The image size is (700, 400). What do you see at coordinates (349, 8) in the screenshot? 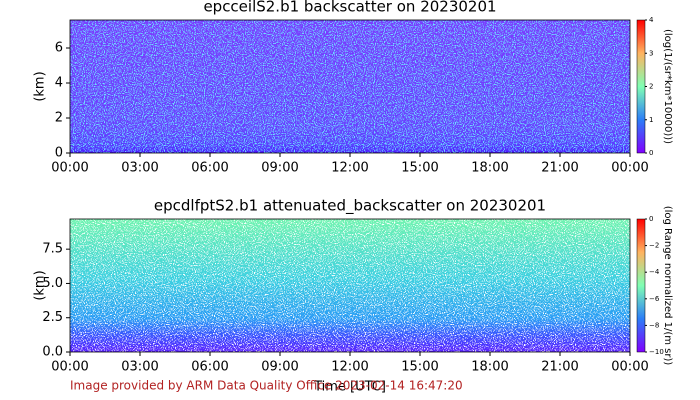
I see `chart-title: epcceilS2.b1 backscatter on 20230201` at bounding box center [349, 8].